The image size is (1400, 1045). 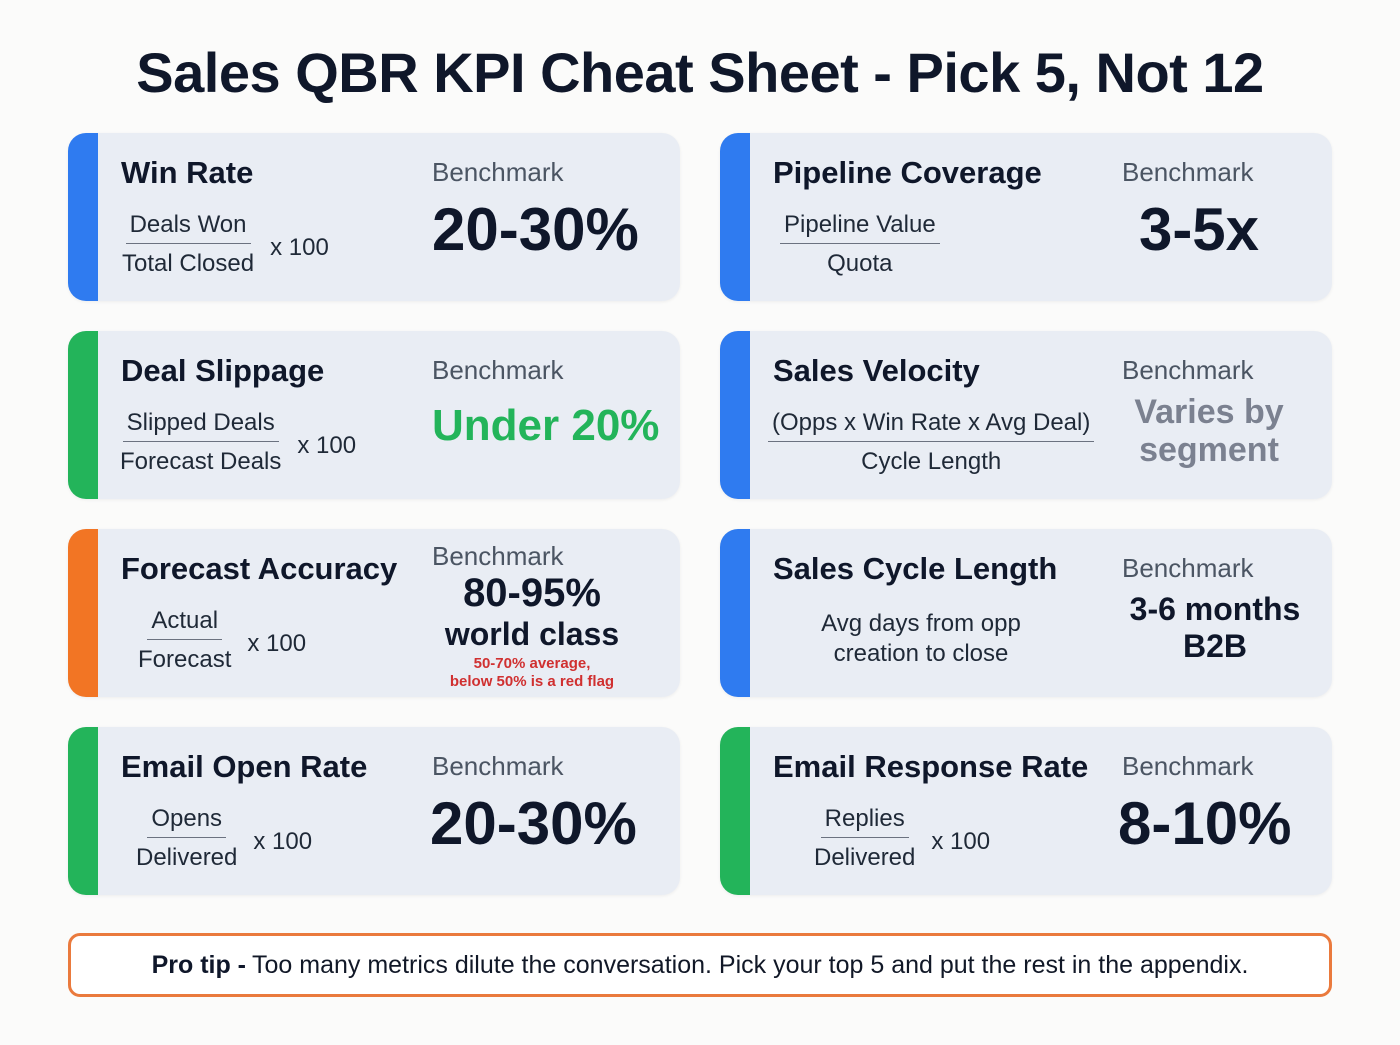 I want to click on denominator: Forecast Deals, so click(x=201, y=461).